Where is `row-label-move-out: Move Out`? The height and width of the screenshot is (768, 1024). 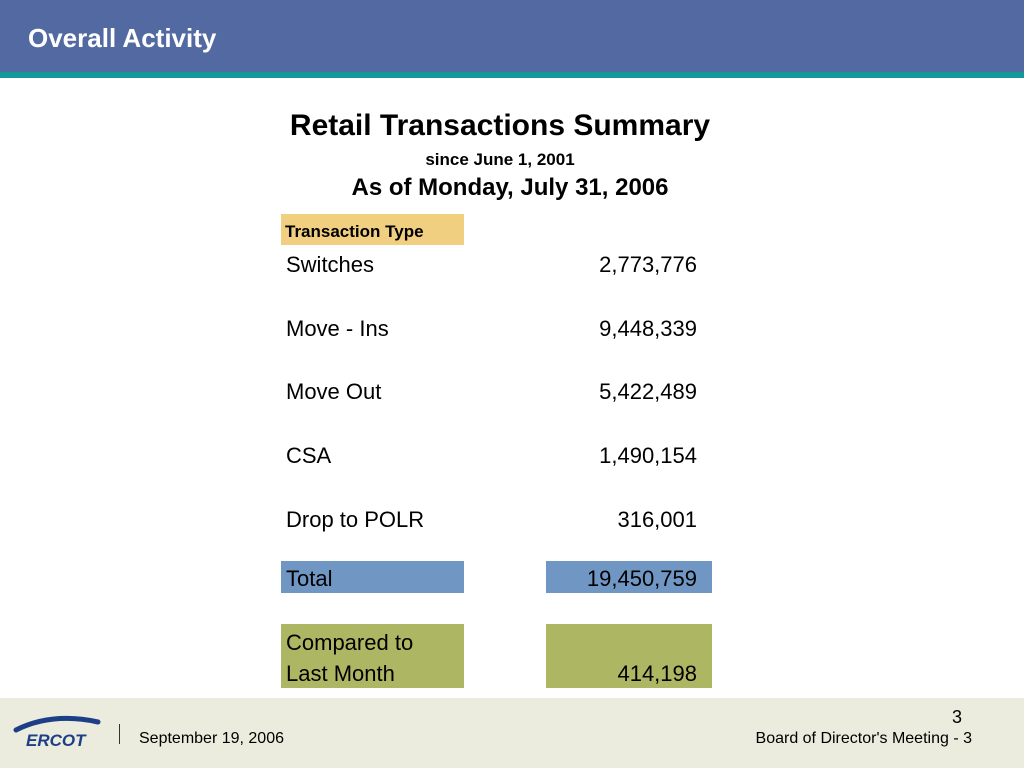 row-label-move-out: Move Out is located at coordinates (334, 391).